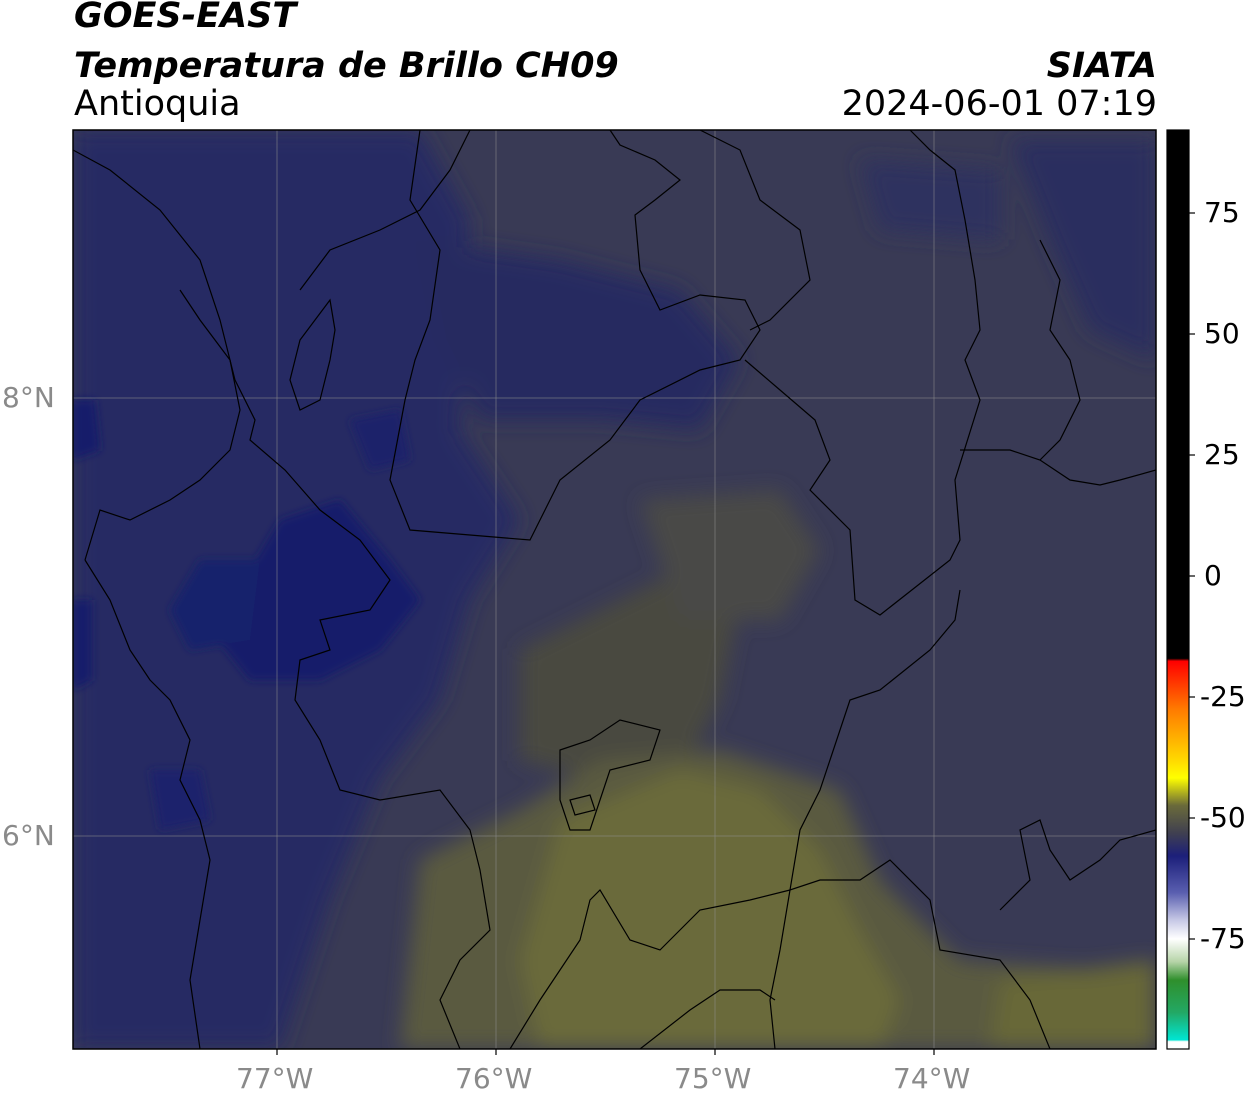 The image size is (1252, 1099). Describe the element at coordinates (185, 18) in the screenshot. I see `satellite-title: GOES-EAST` at that location.